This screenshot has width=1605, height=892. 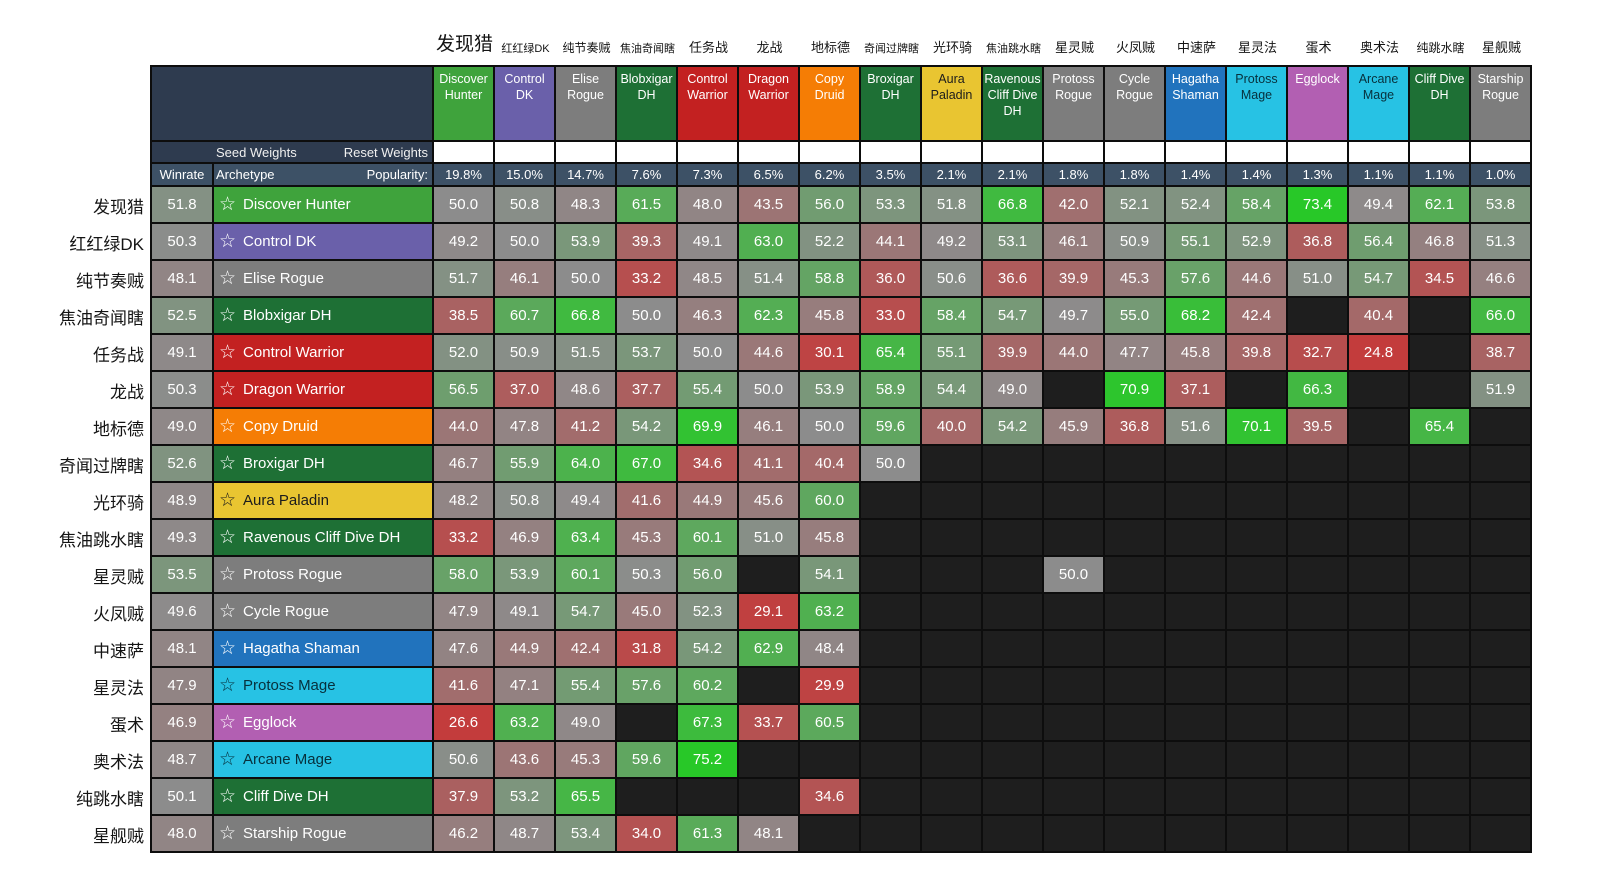 I want to click on column-header: Aura Paladin, so click(x=951, y=103).